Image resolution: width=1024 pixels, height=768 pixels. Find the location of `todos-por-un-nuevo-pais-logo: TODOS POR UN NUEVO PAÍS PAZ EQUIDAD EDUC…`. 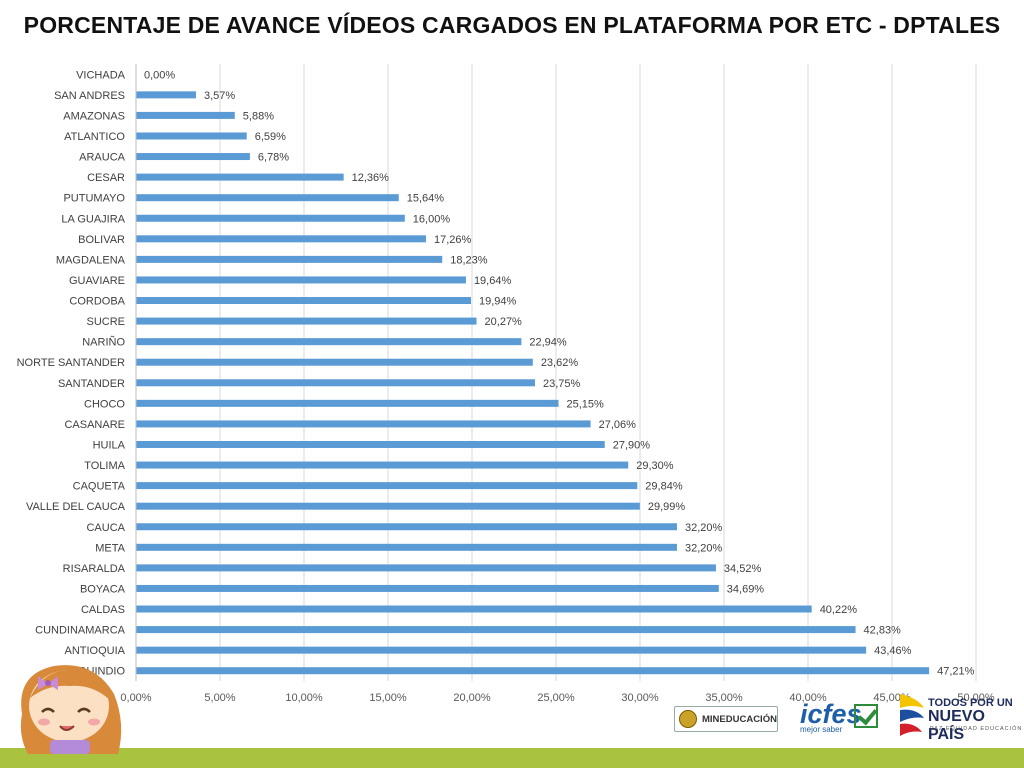

todos-por-un-nuevo-pais-logo: TODOS POR UN NUEVO PAÍS PAZ EQUIDAD EDUC… is located at coordinates (961, 715).